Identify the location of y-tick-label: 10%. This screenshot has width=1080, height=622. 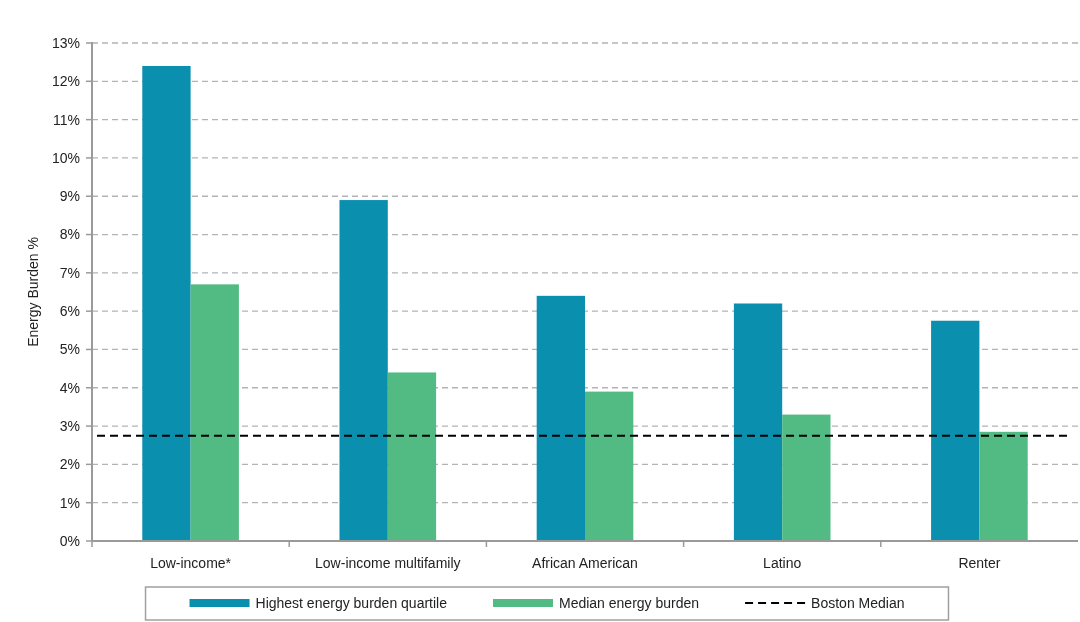
(65, 157).